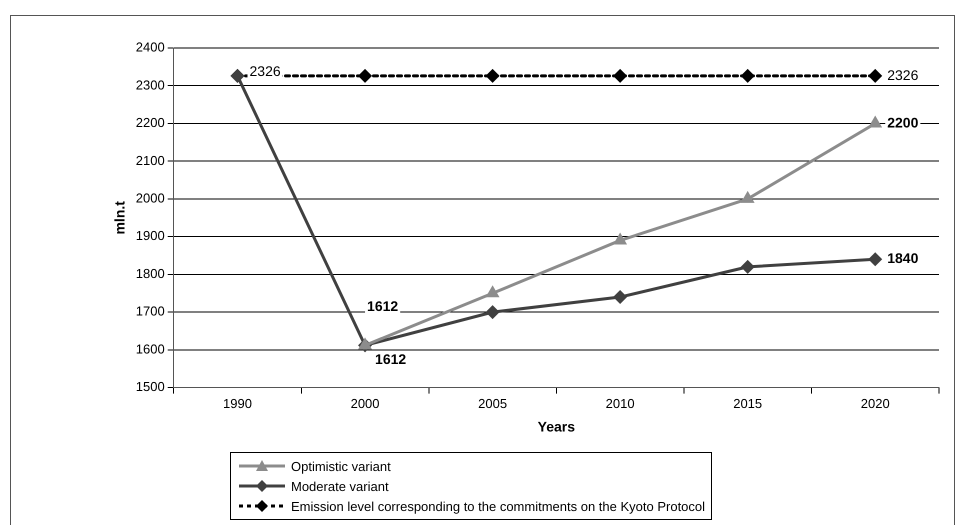  I want to click on y-axis-title: mln.t, so click(119, 217).